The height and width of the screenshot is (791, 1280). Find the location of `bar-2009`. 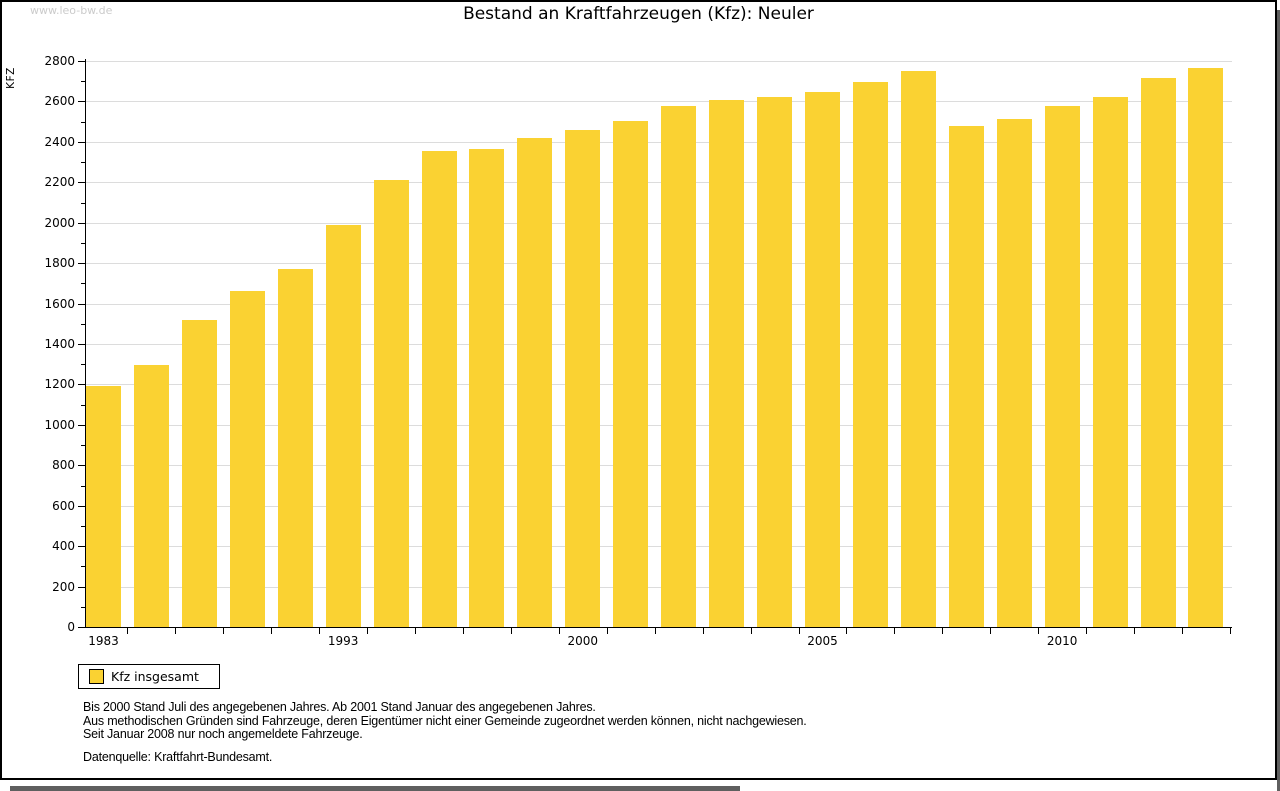

bar-2009 is located at coordinates (1014, 372).